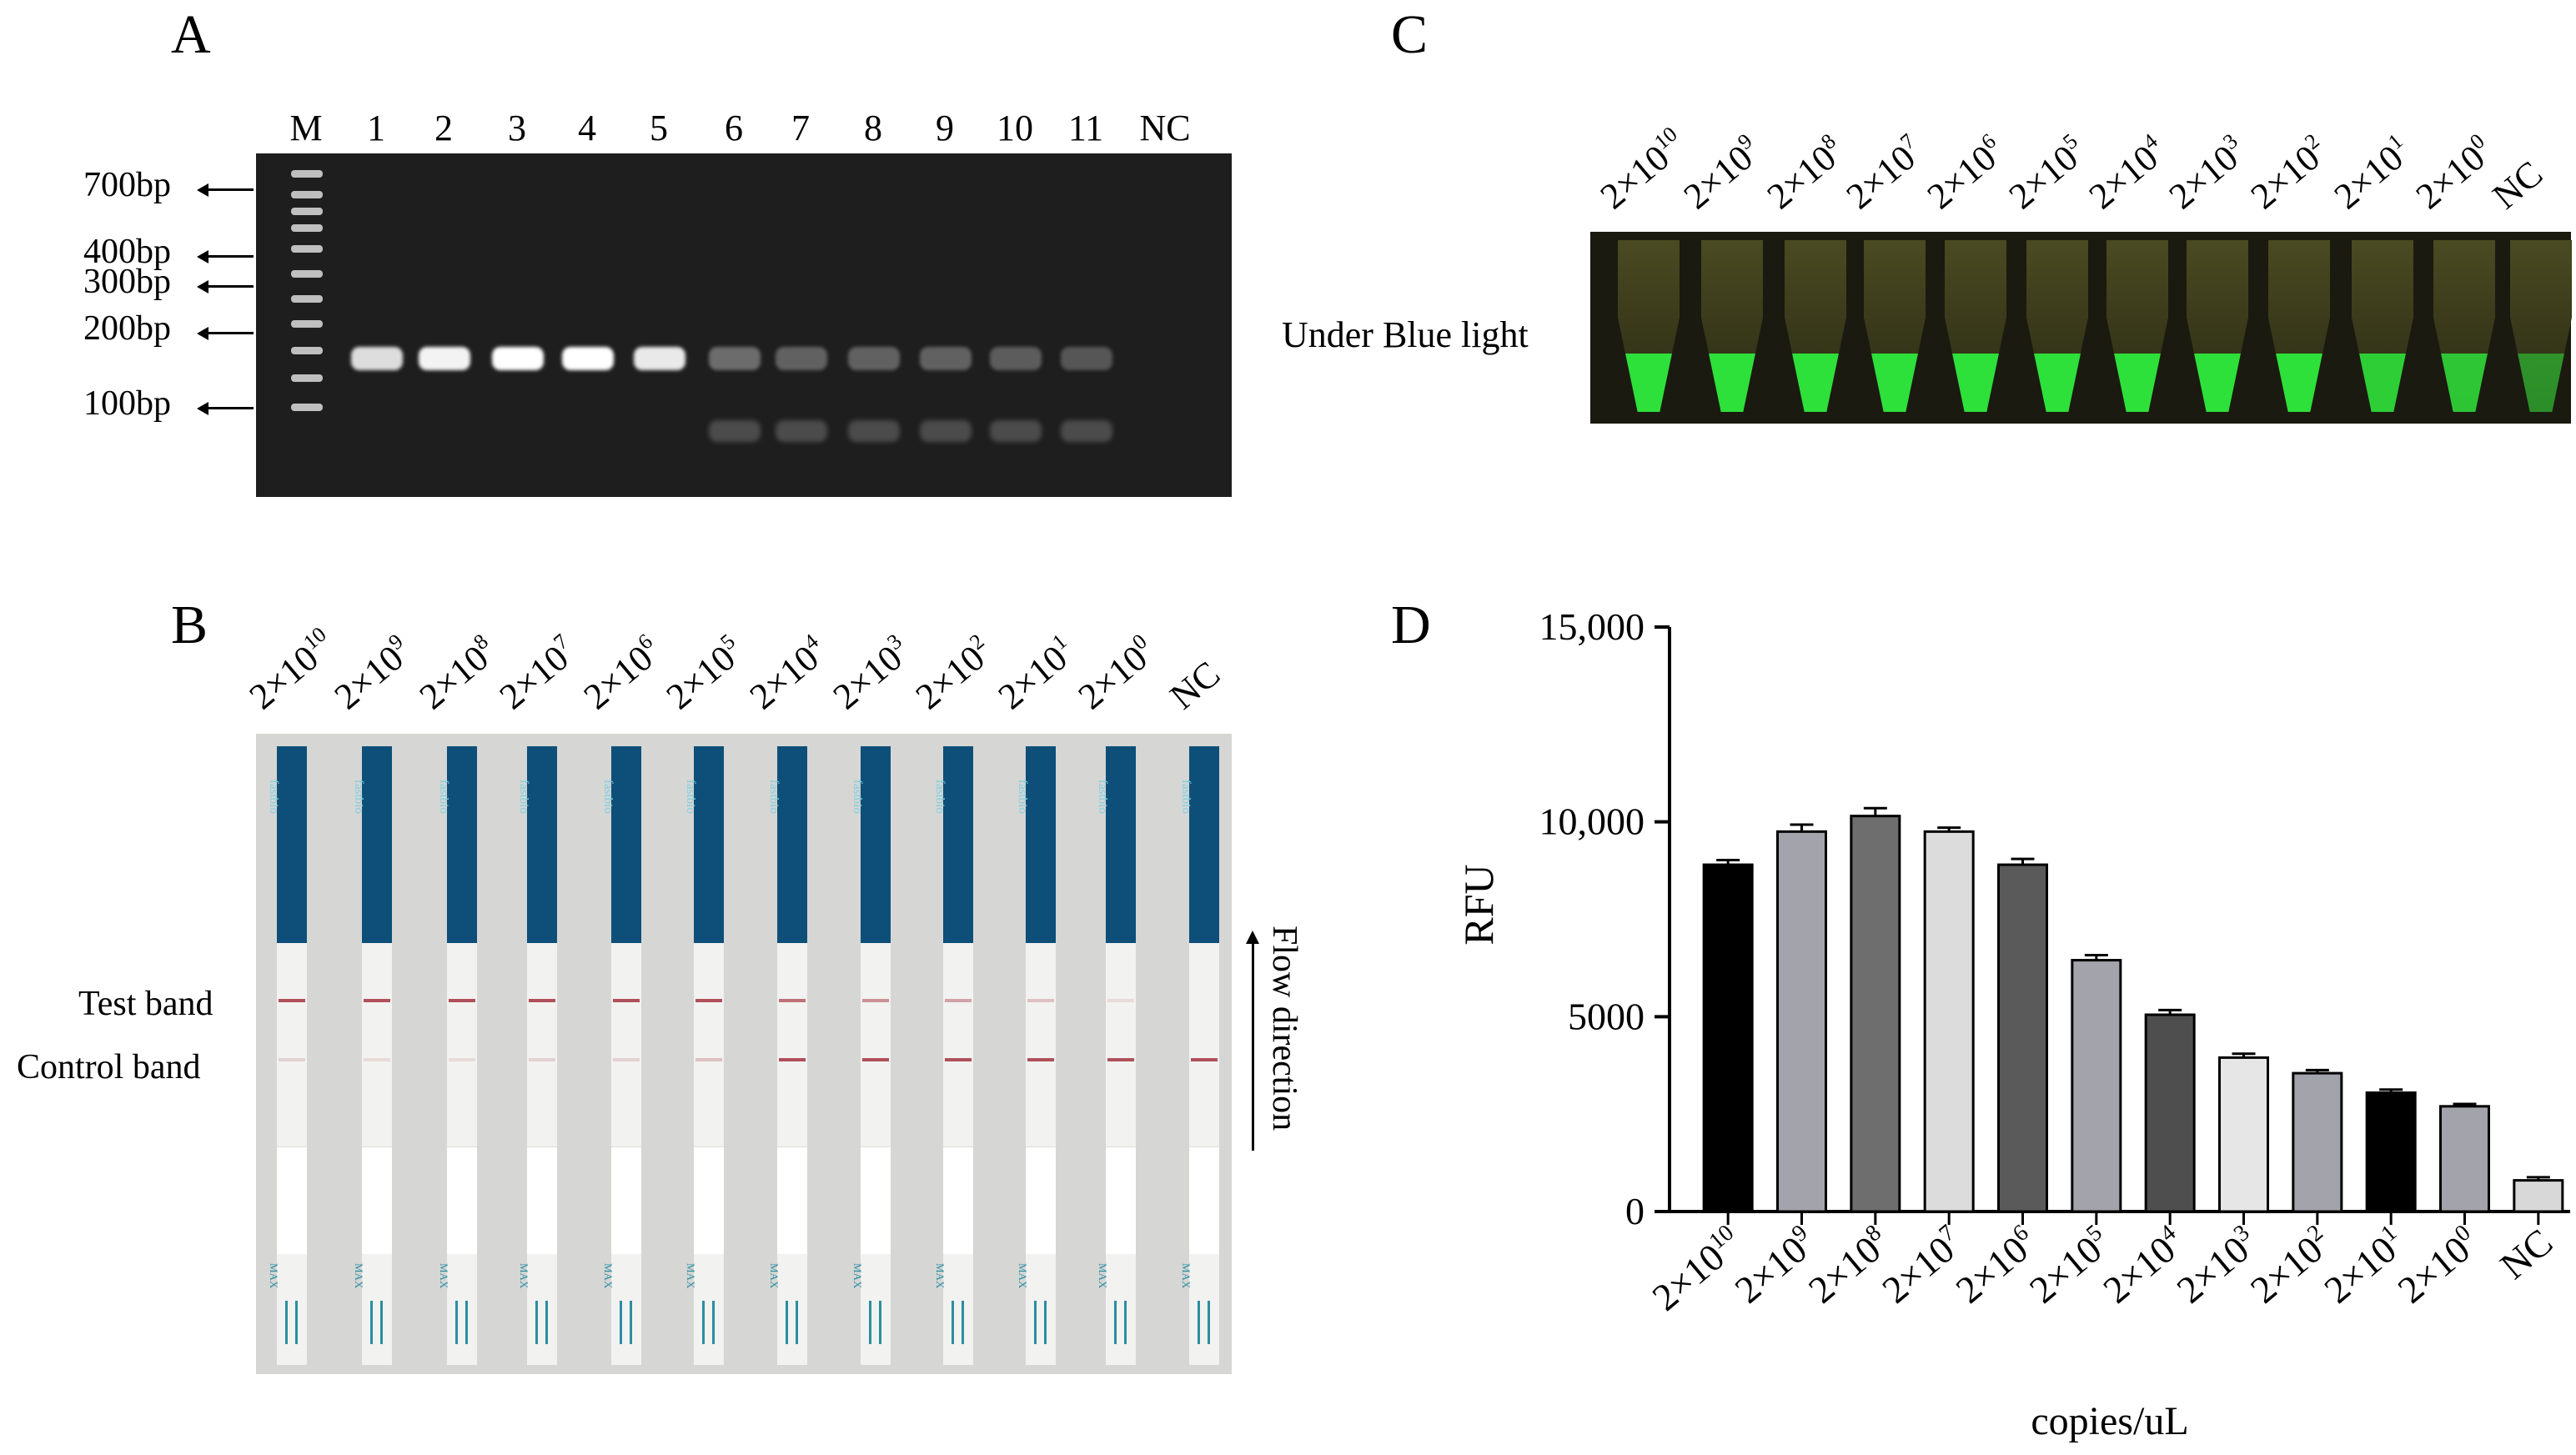 The width and height of the screenshot is (2576, 1455). What do you see at coordinates (2109, 1421) in the screenshot?
I see `x-axis-label: copies/uL` at bounding box center [2109, 1421].